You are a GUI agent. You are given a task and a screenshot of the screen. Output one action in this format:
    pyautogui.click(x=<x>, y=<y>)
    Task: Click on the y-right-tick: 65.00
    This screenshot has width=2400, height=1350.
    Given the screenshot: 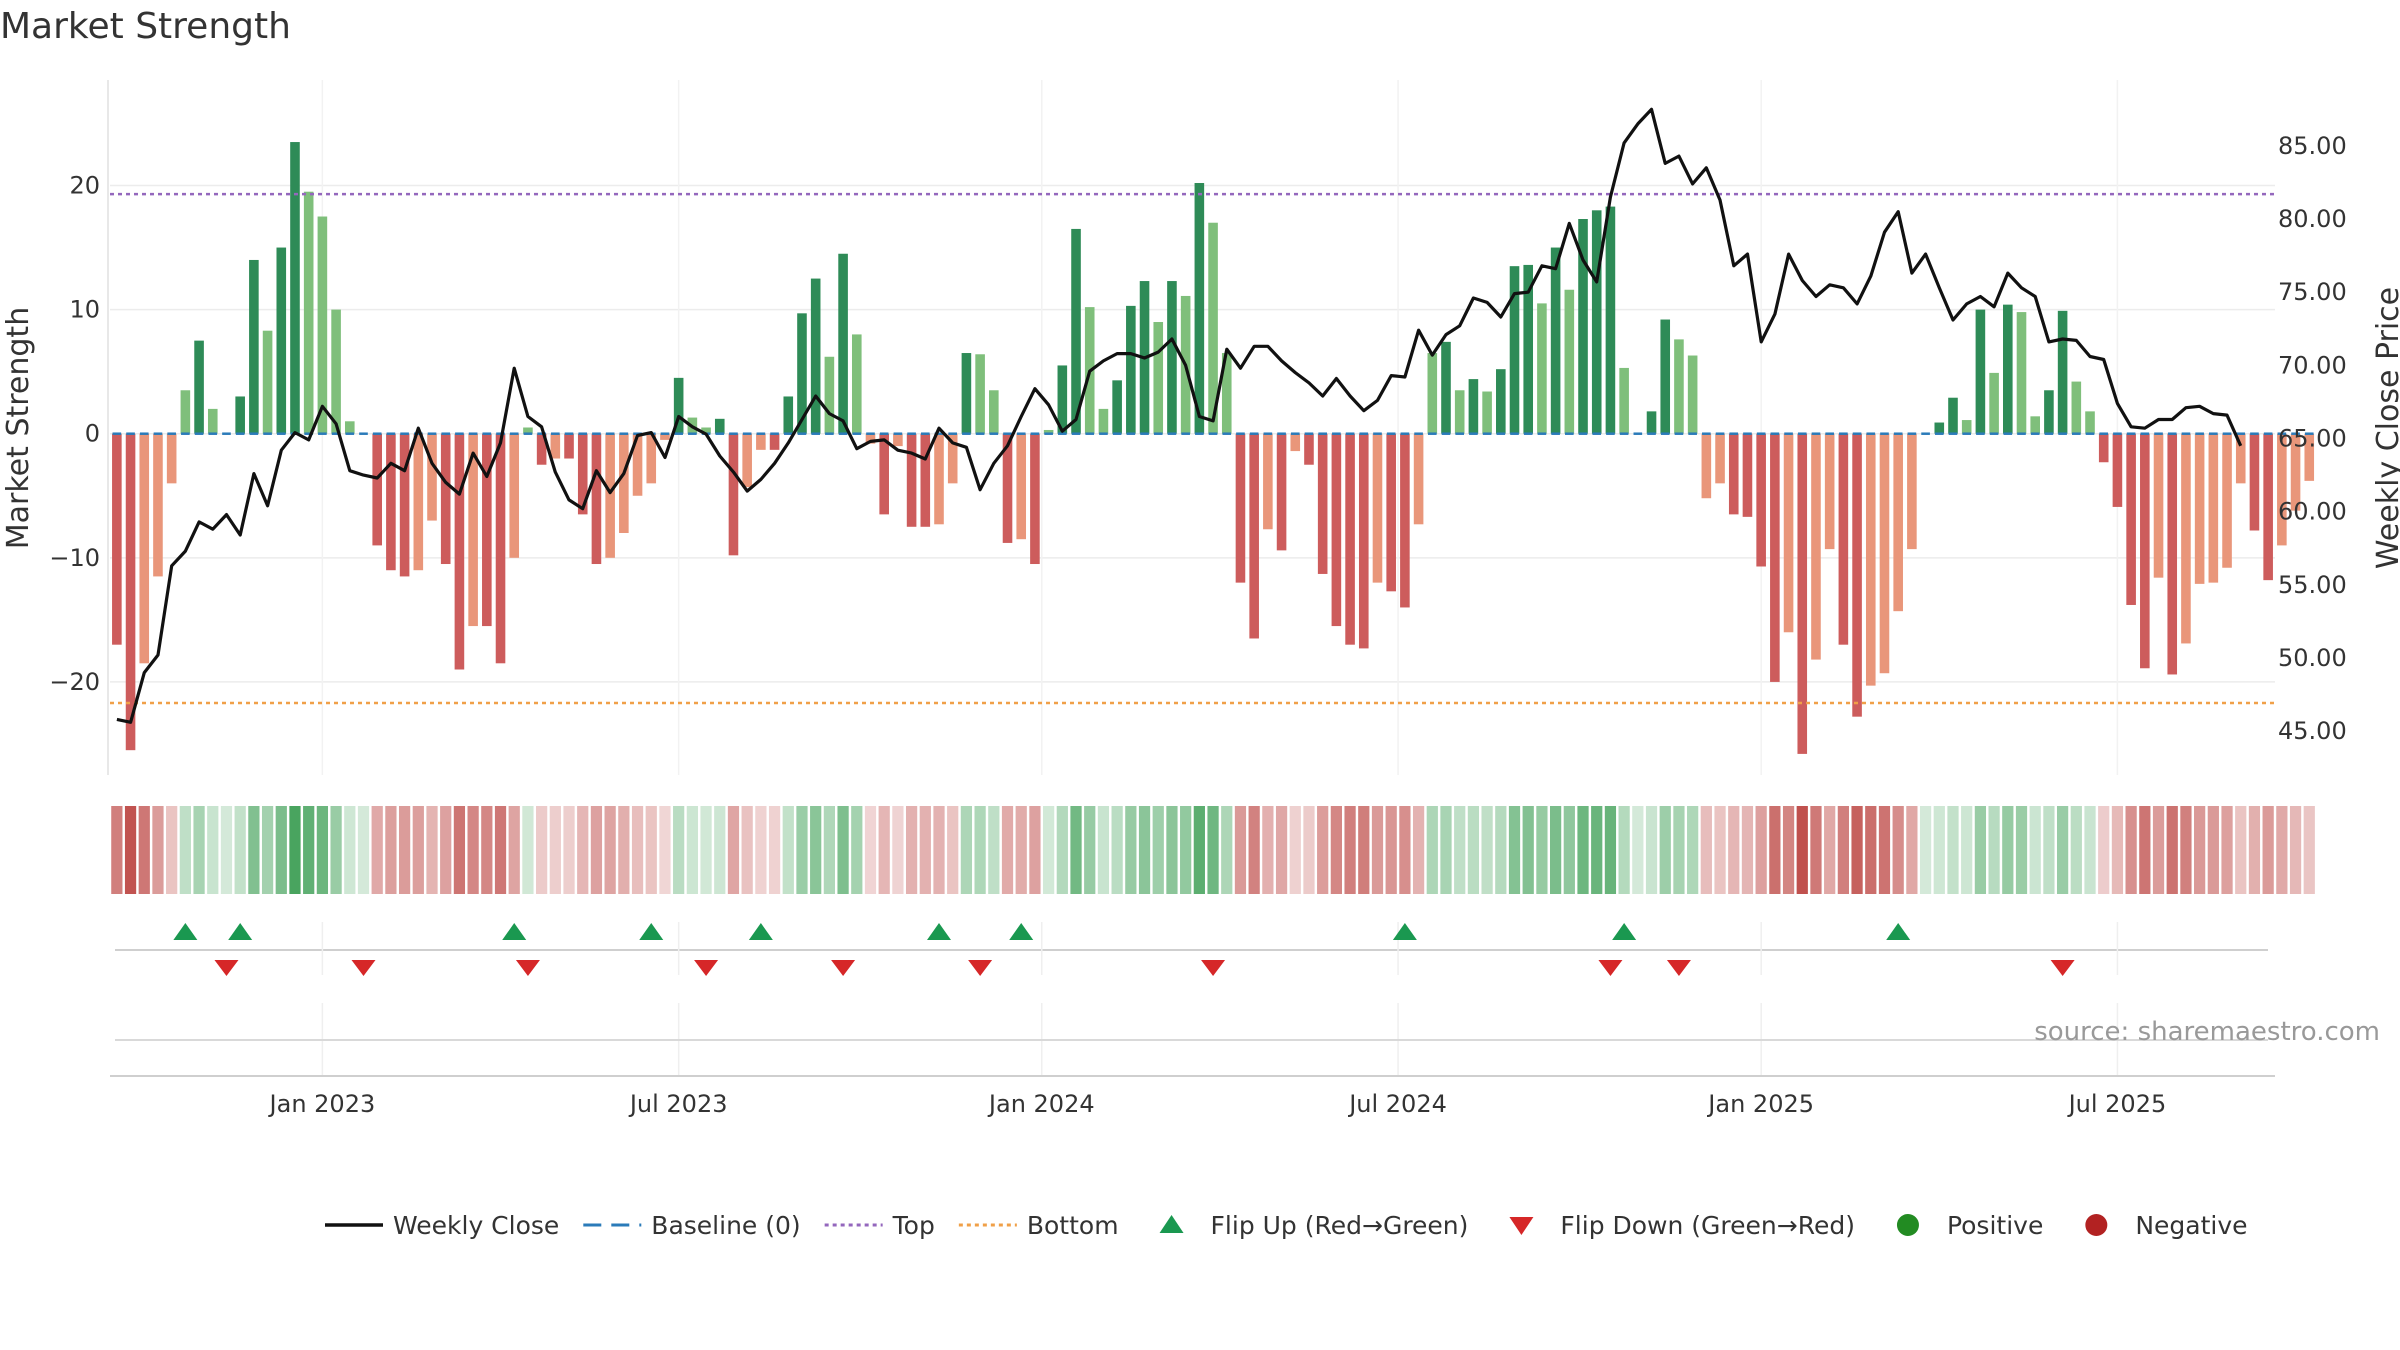 What is the action you would take?
    pyautogui.click(x=2312, y=438)
    